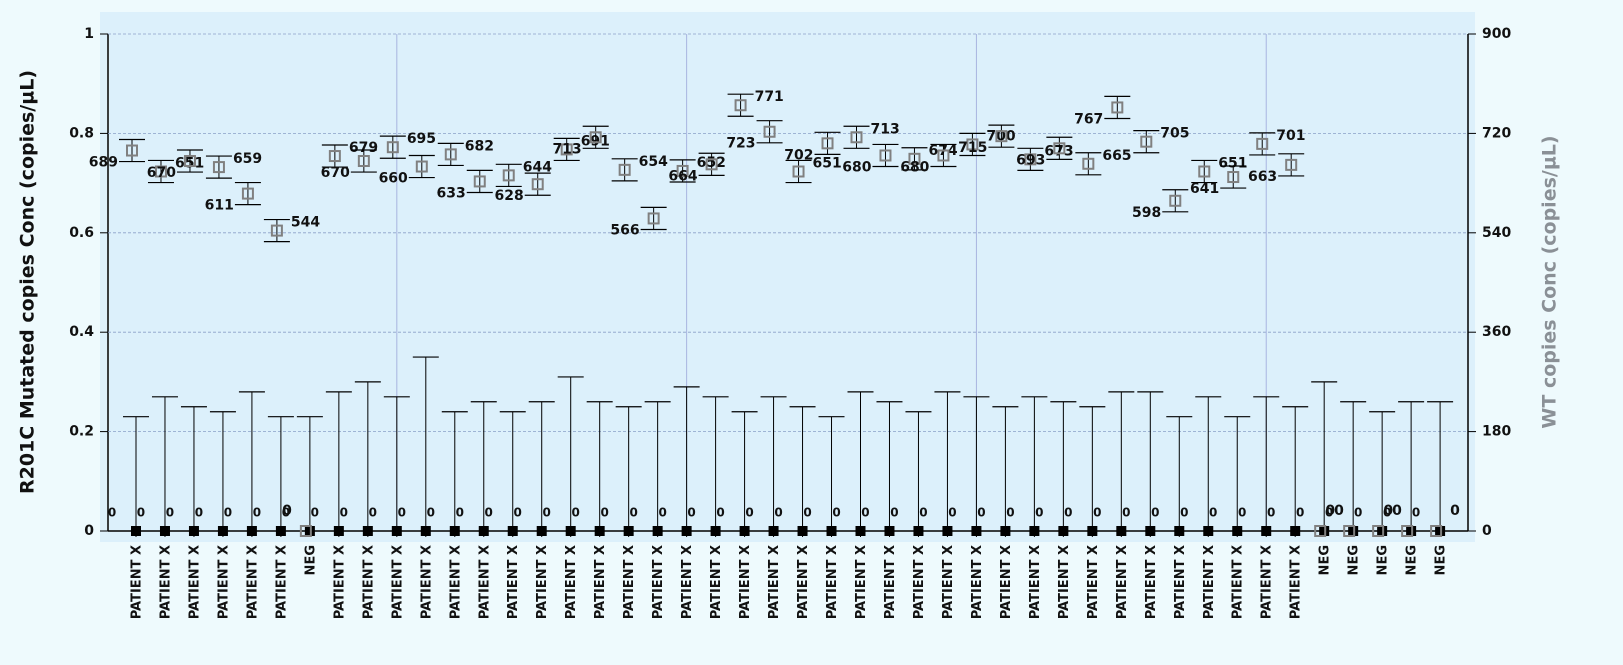 The width and height of the screenshot is (1623, 665). What do you see at coordinates (798, 155) in the screenshot?
I see `data-label: 702` at bounding box center [798, 155].